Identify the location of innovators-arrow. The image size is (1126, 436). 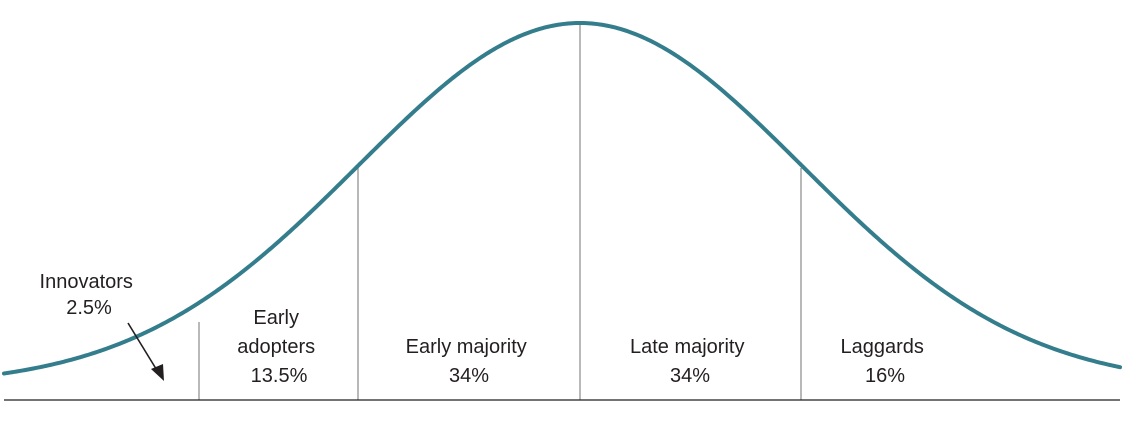
(145, 351).